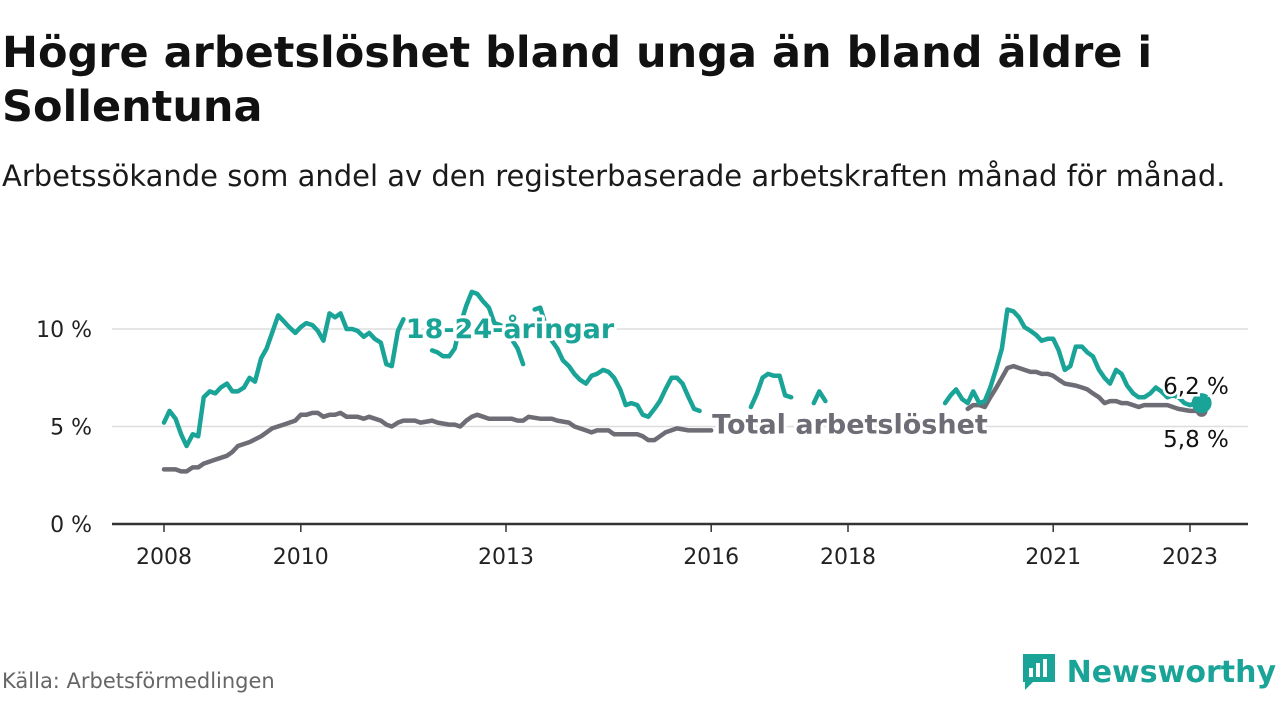  What do you see at coordinates (1171, 672) in the screenshot?
I see `brand-name: Newsworthy` at bounding box center [1171, 672].